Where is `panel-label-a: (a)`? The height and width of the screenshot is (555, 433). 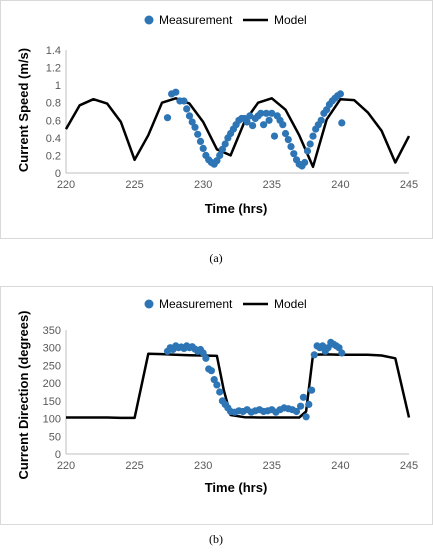
panel-label-a: (a) is located at coordinates (215, 258).